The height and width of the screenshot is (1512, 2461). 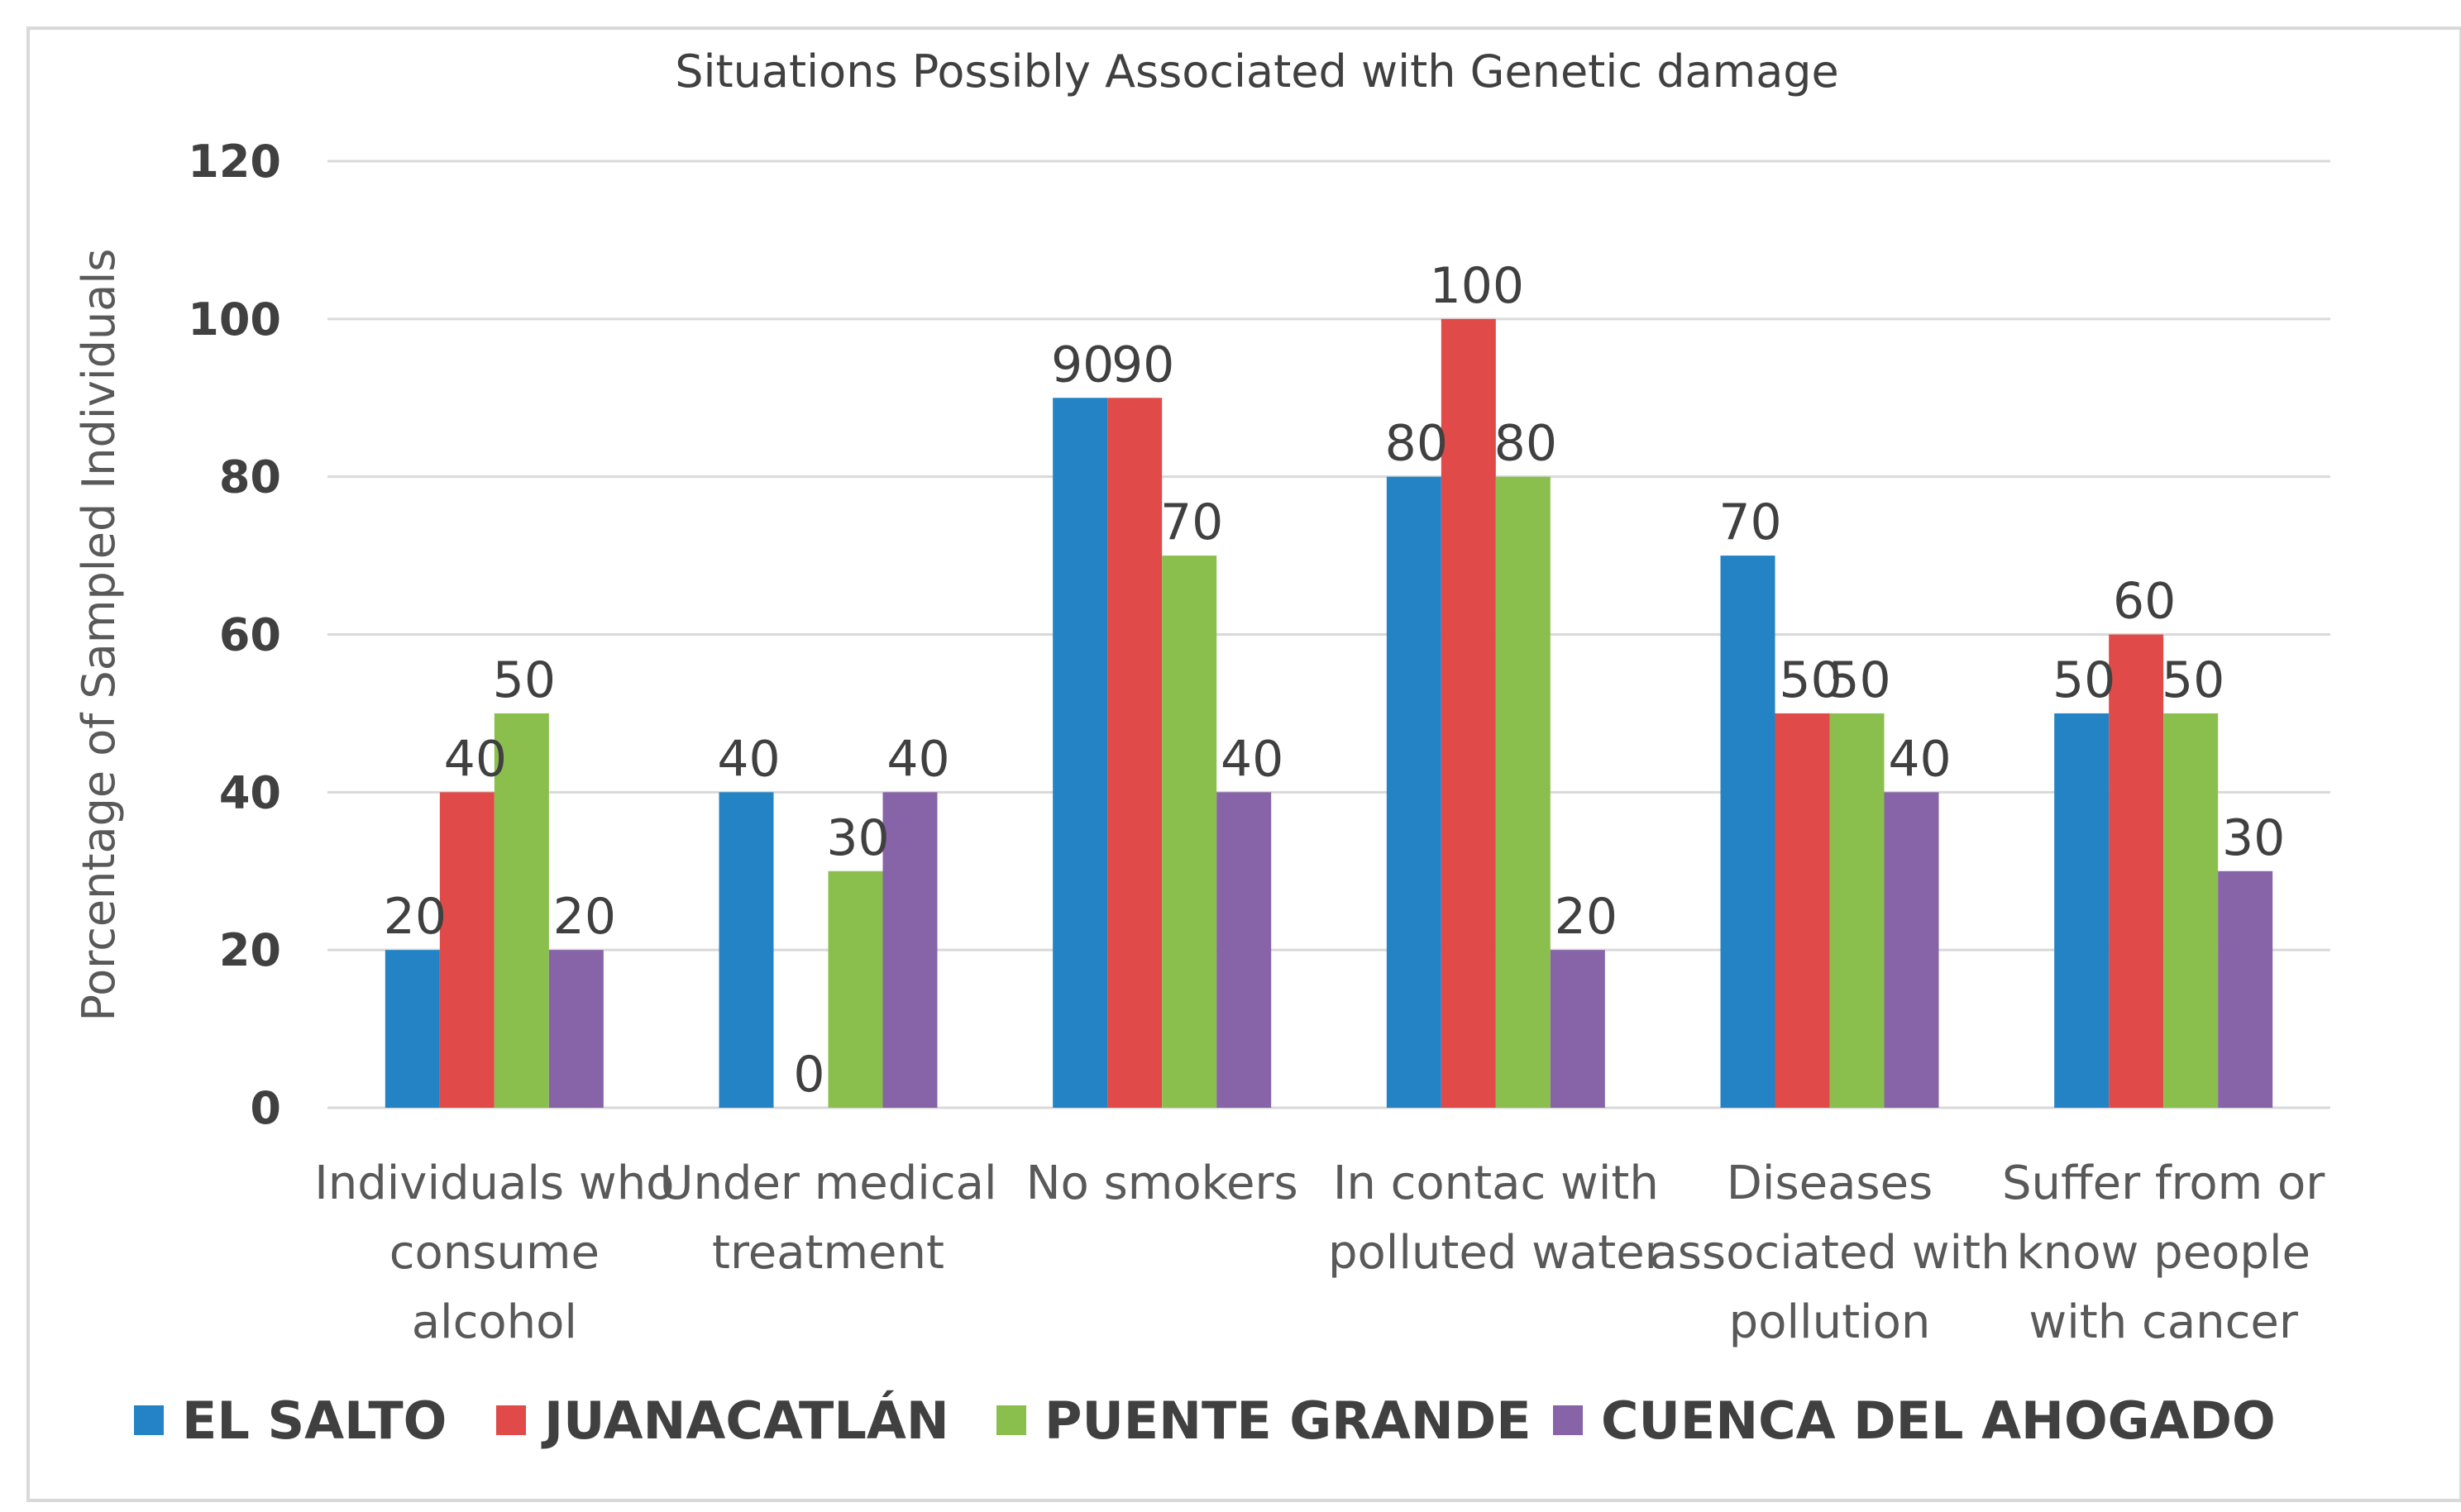 What do you see at coordinates (745, 1420) in the screenshot?
I see `legend-label: JUANACATLÁN` at bounding box center [745, 1420].